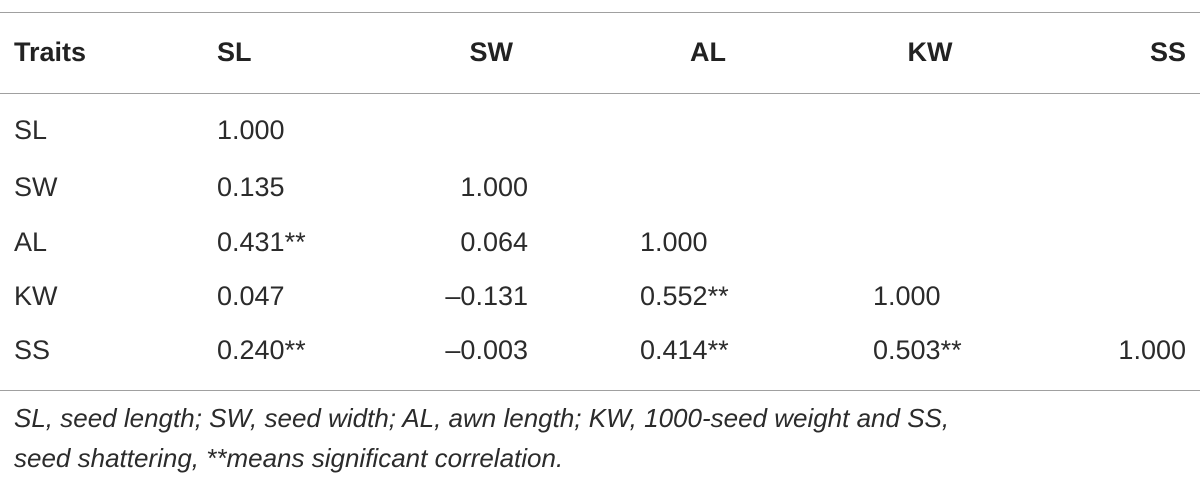 The width and height of the screenshot is (1200, 496). Describe the element at coordinates (930, 52) in the screenshot. I see `header-cell: KW` at that location.